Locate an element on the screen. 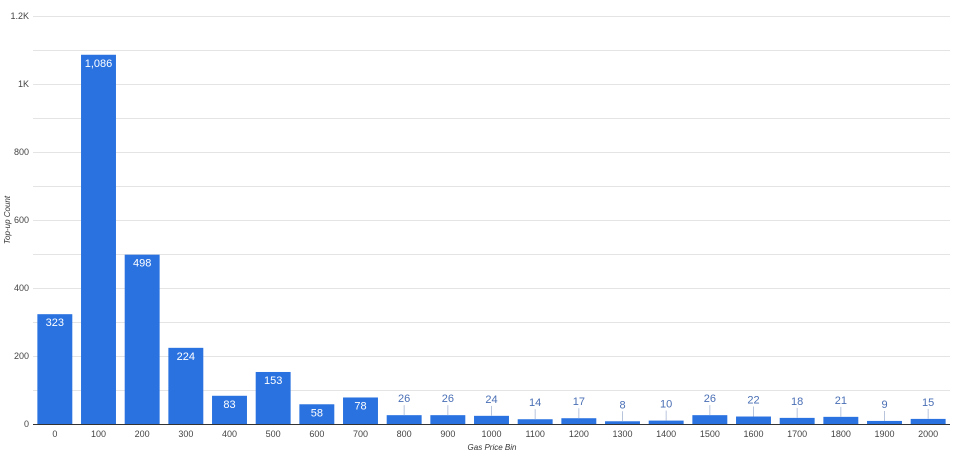 The height and width of the screenshot is (455, 960). y-tick-label: 200 is located at coordinates (21, 356).